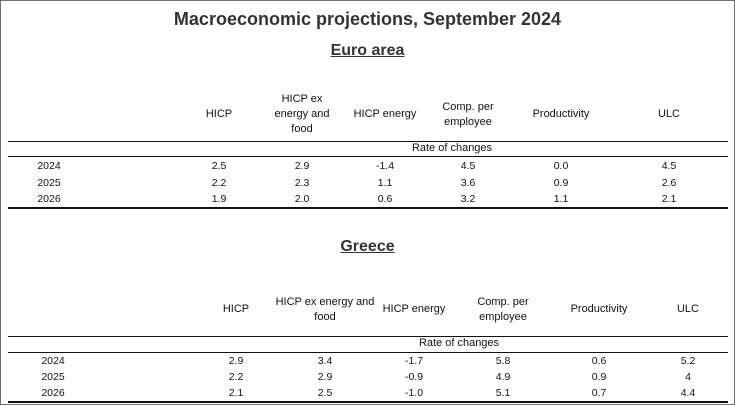 This screenshot has height=405, width=735. I want to click on value-cell: 4.9, so click(503, 377).